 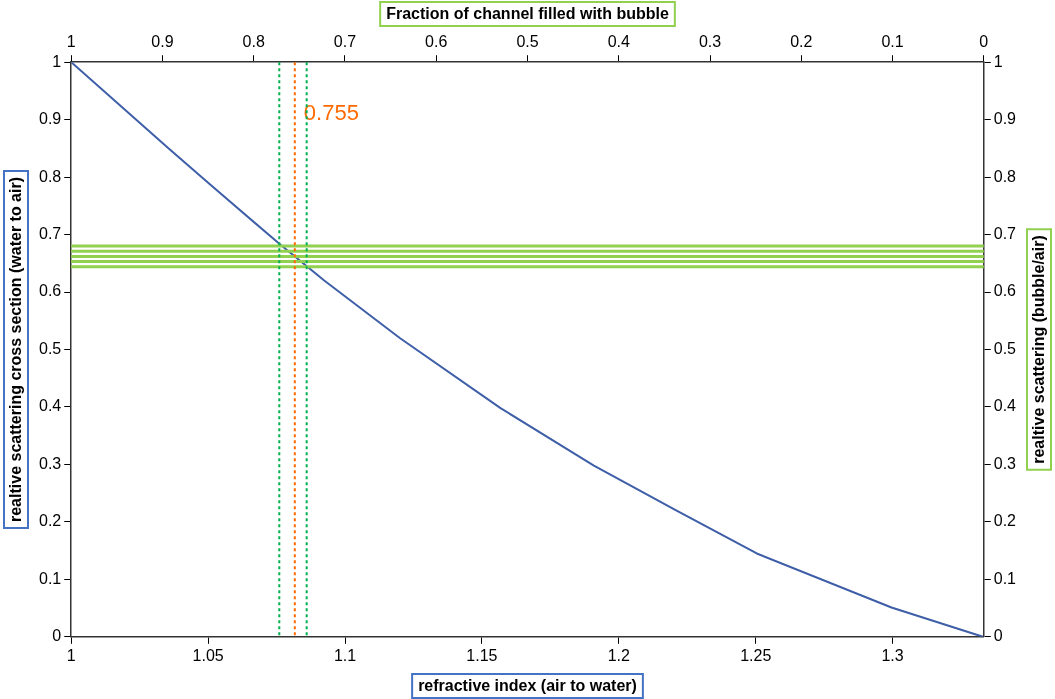 What do you see at coordinates (527, 42) in the screenshot?
I see `x2-tick-label: 0.5` at bounding box center [527, 42].